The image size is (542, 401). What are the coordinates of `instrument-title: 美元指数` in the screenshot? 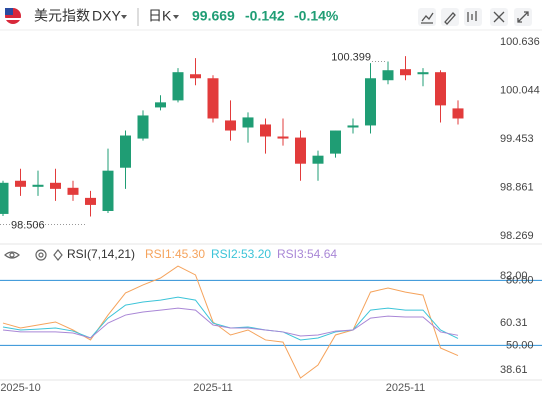 It's located at (62, 16).